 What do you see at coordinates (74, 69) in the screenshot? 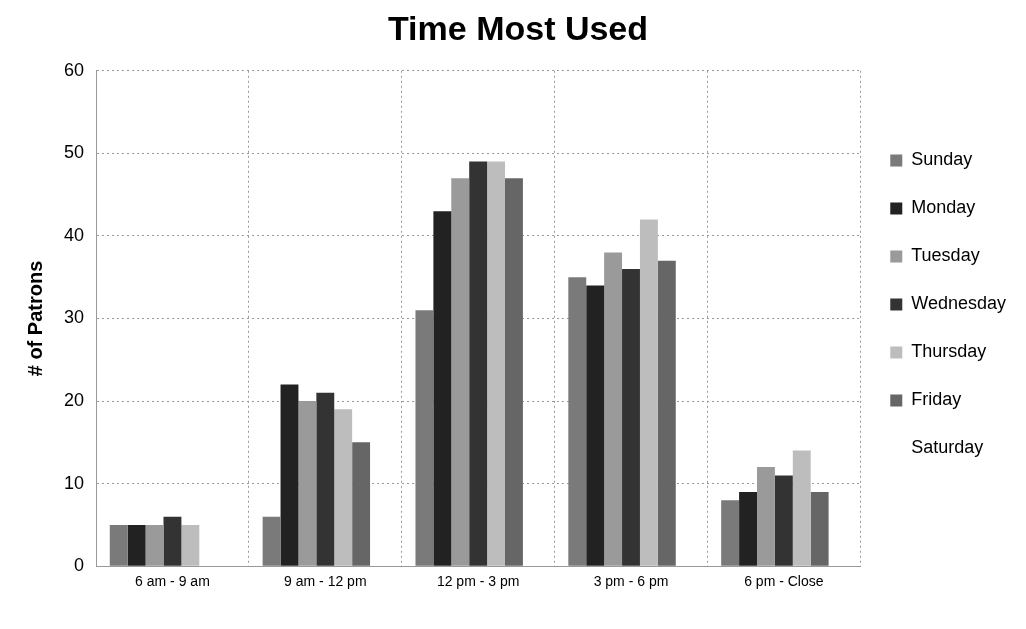
I see `y-tick-label: 60` at bounding box center [74, 69].